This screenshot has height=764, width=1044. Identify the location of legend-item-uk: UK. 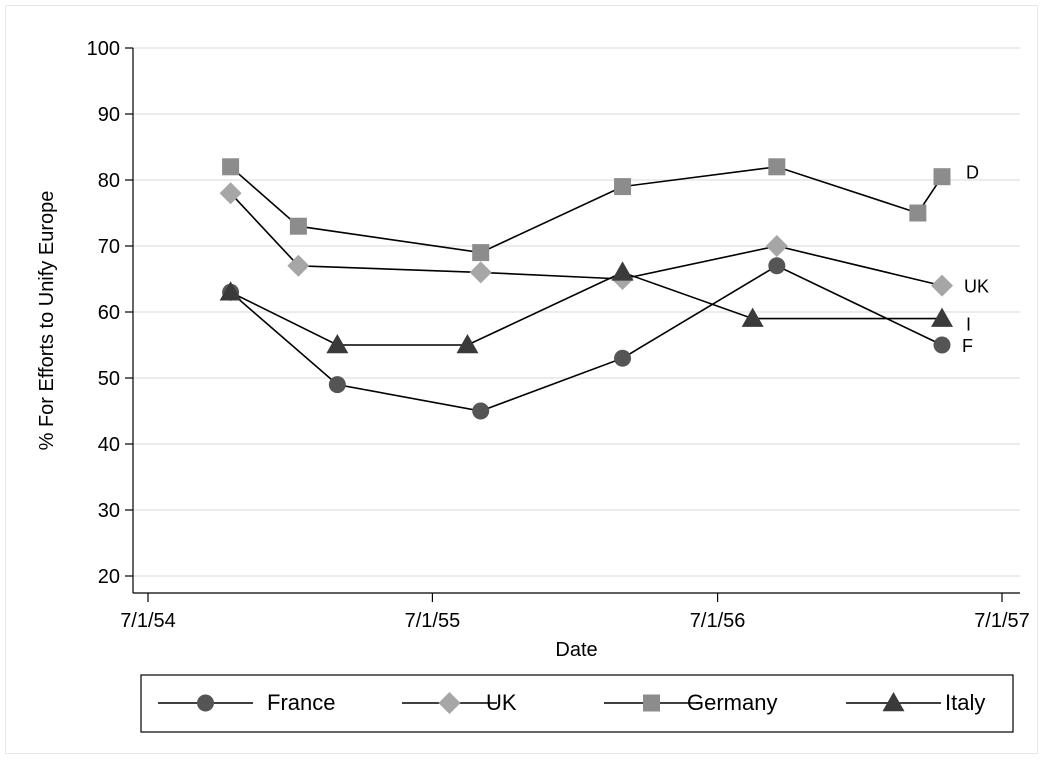
(459, 702).